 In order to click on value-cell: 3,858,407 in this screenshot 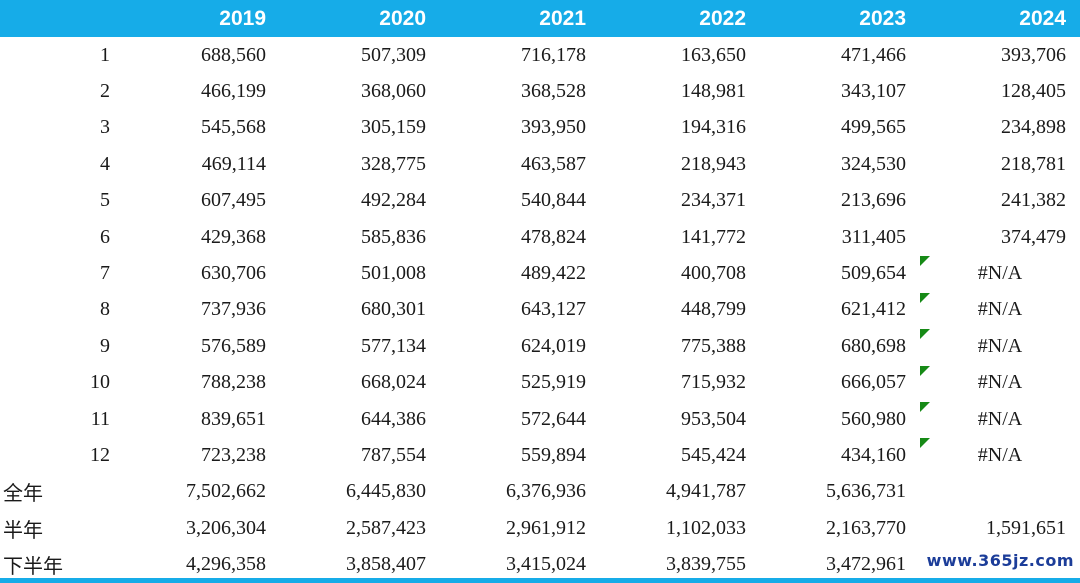, I will do `click(386, 564)`.